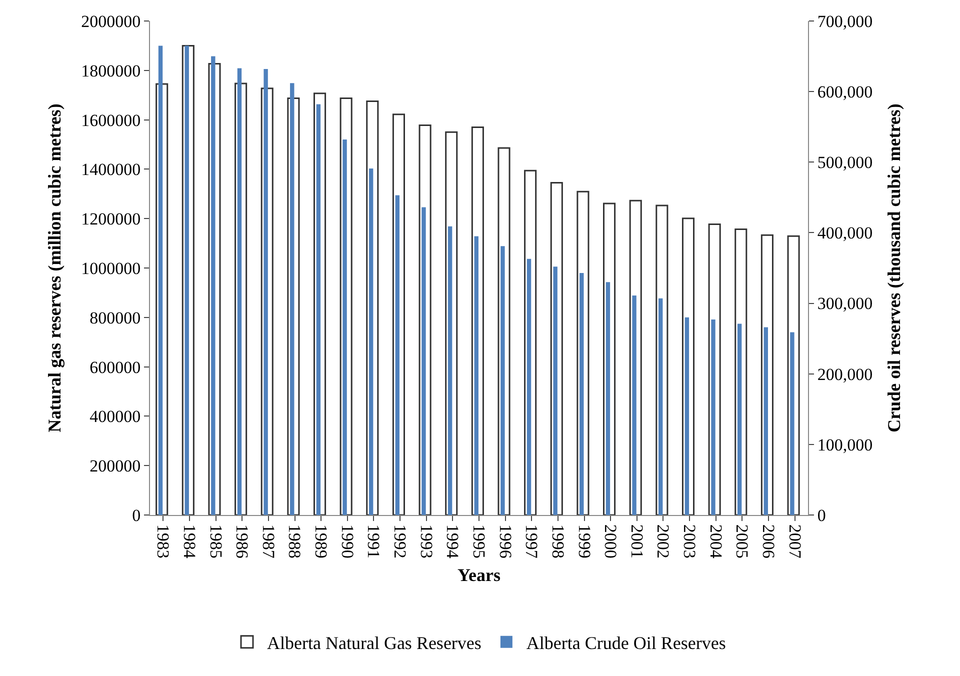 This screenshot has width=960, height=676. What do you see at coordinates (374, 541) in the screenshot?
I see `x-tick-label: 1991` at bounding box center [374, 541].